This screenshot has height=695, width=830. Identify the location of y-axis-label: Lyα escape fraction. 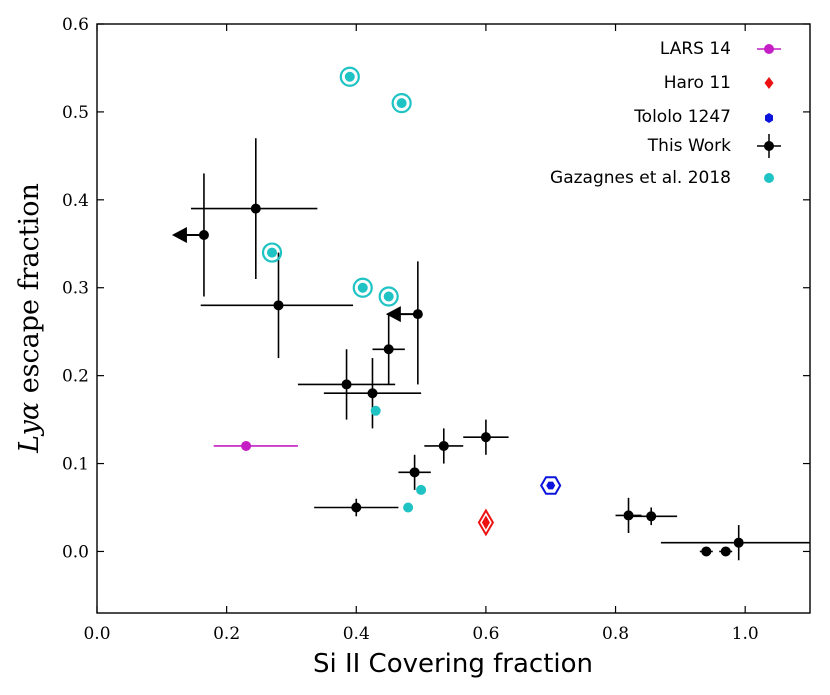
(29, 318).